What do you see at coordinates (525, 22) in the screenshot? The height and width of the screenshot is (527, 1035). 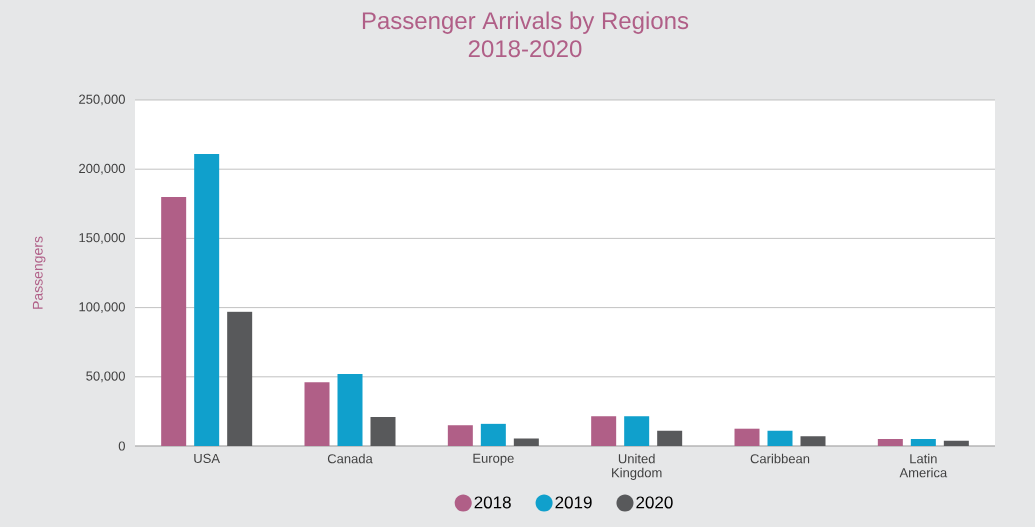 I see `chart-title: Passenger Arrivals by Regions` at bounding box center [525, 22].